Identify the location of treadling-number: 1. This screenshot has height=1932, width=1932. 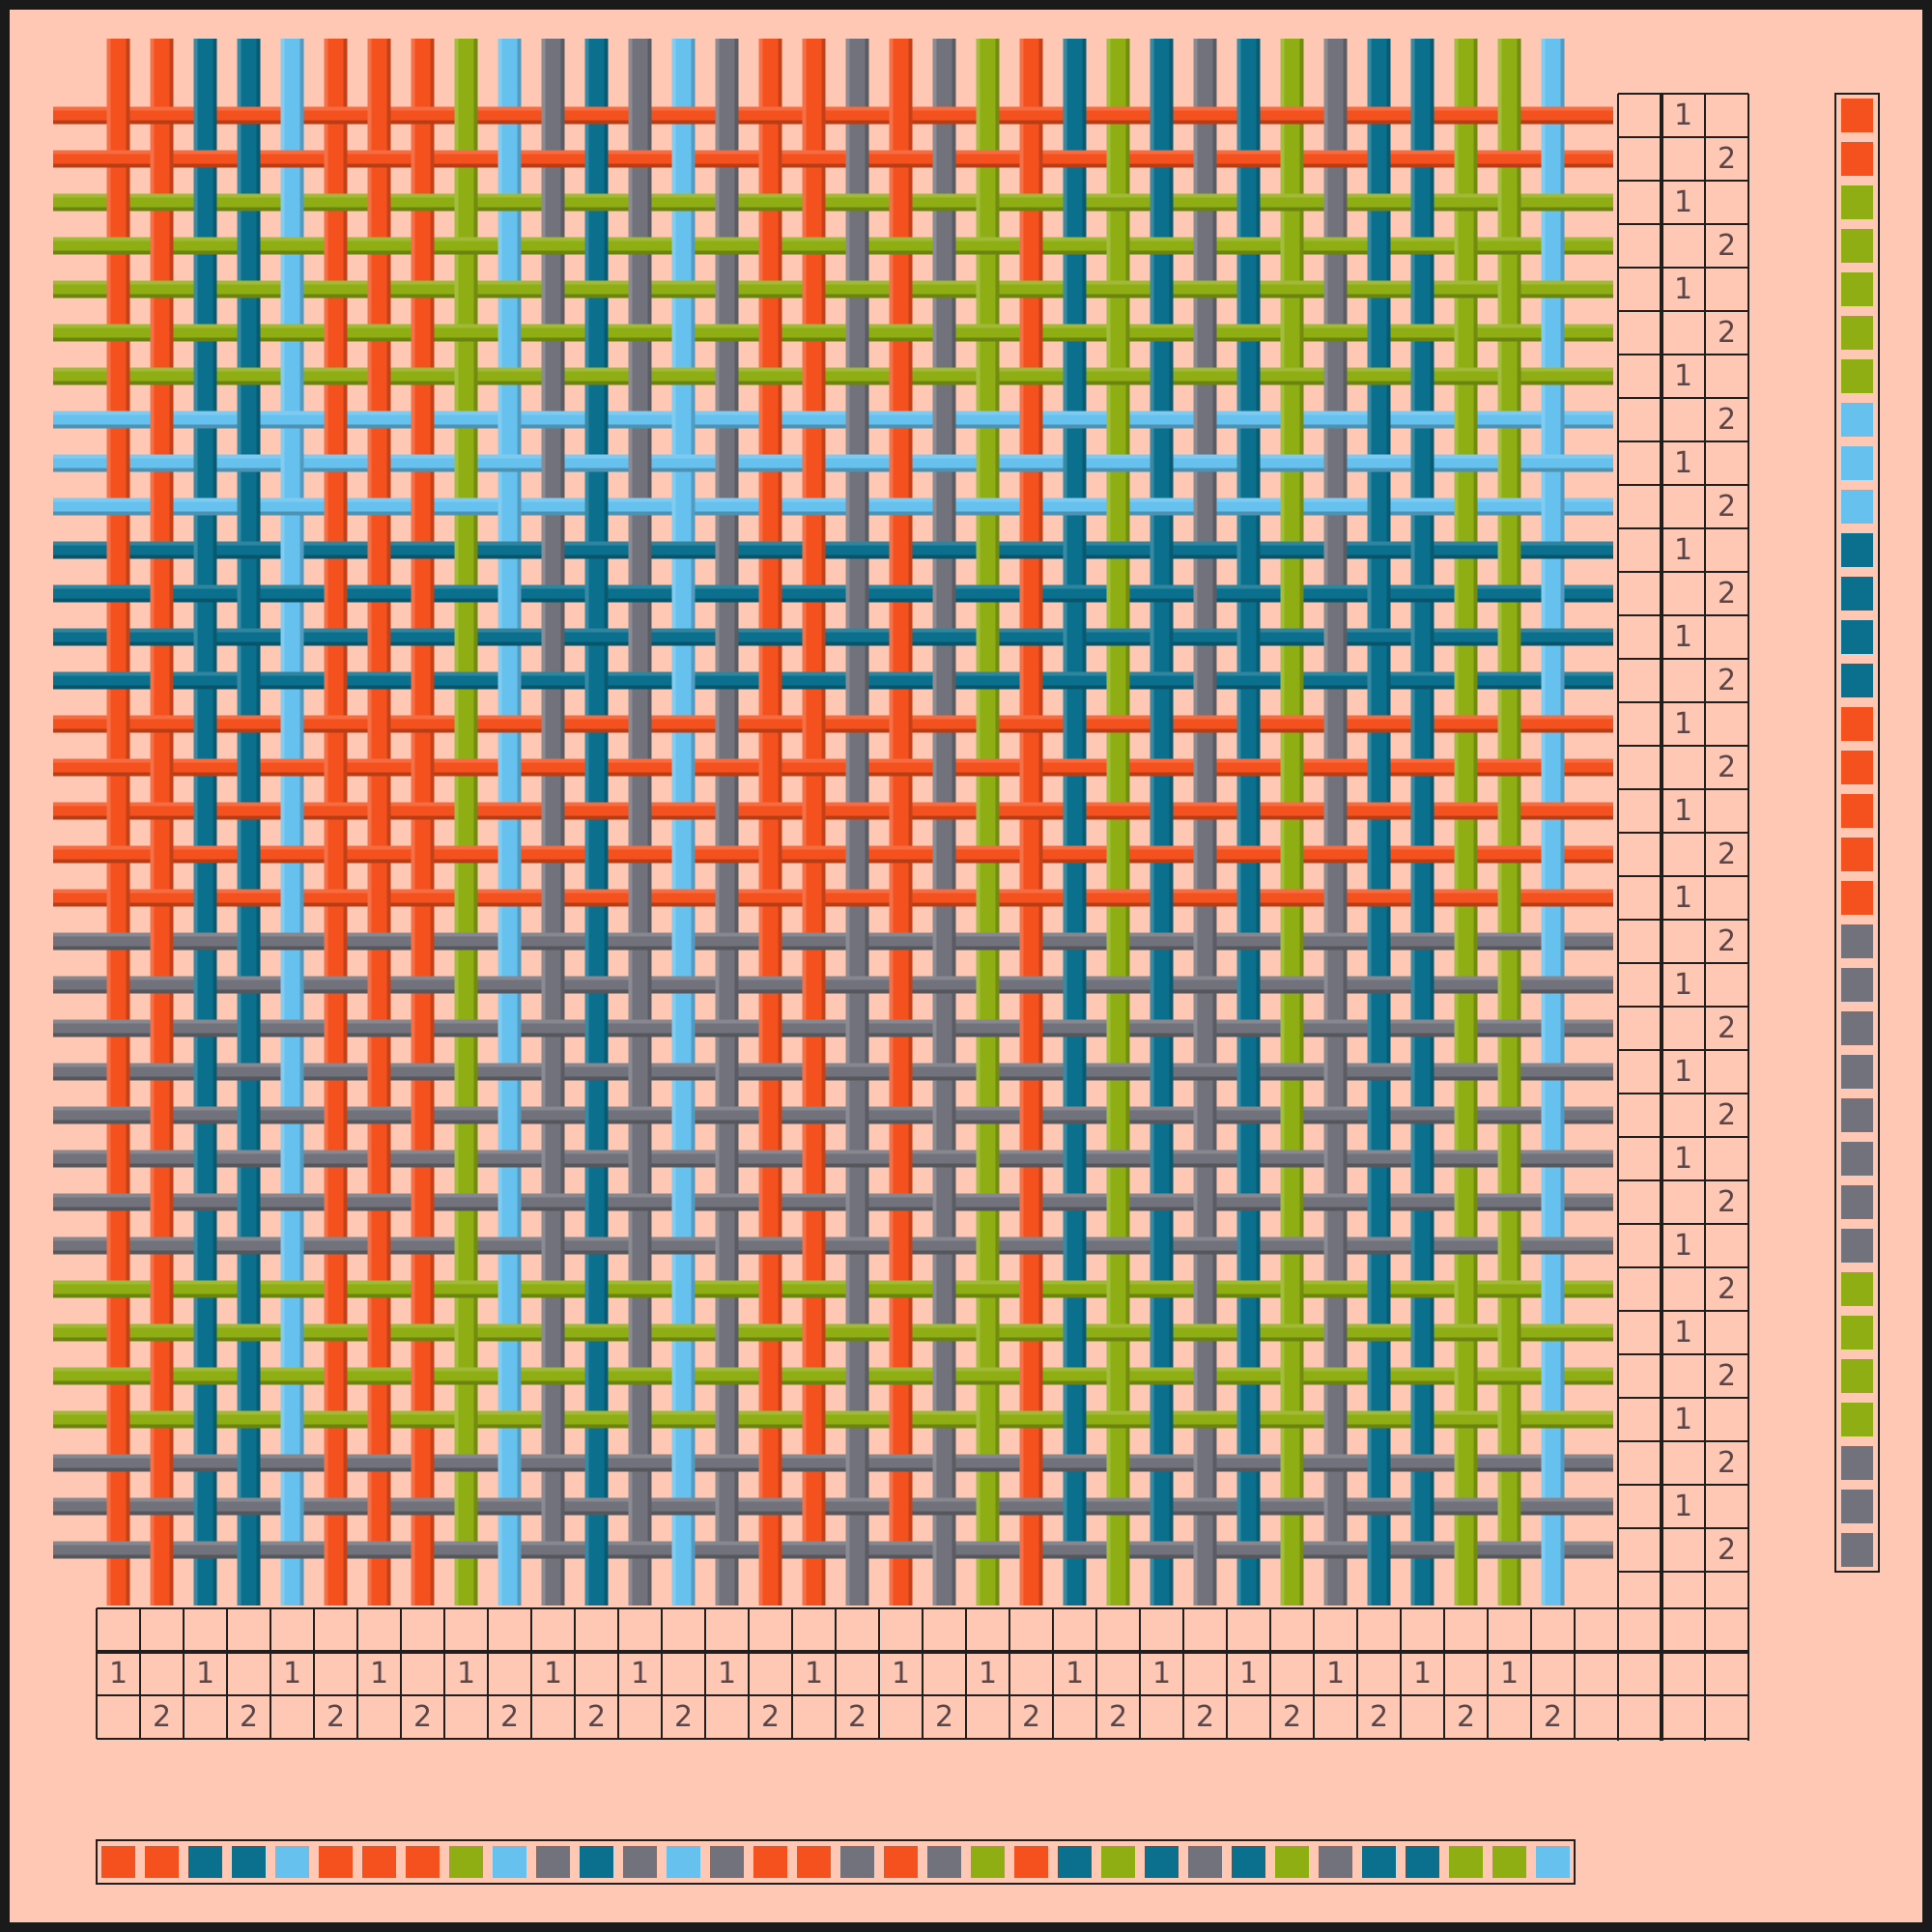
(1683, 811).